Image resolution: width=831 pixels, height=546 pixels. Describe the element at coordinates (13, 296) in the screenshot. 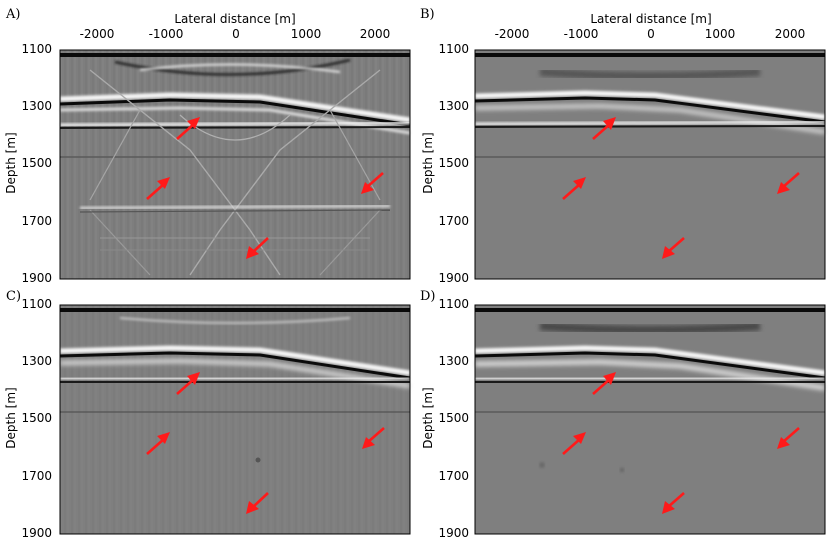

I see `panel-label: C)` at that location.